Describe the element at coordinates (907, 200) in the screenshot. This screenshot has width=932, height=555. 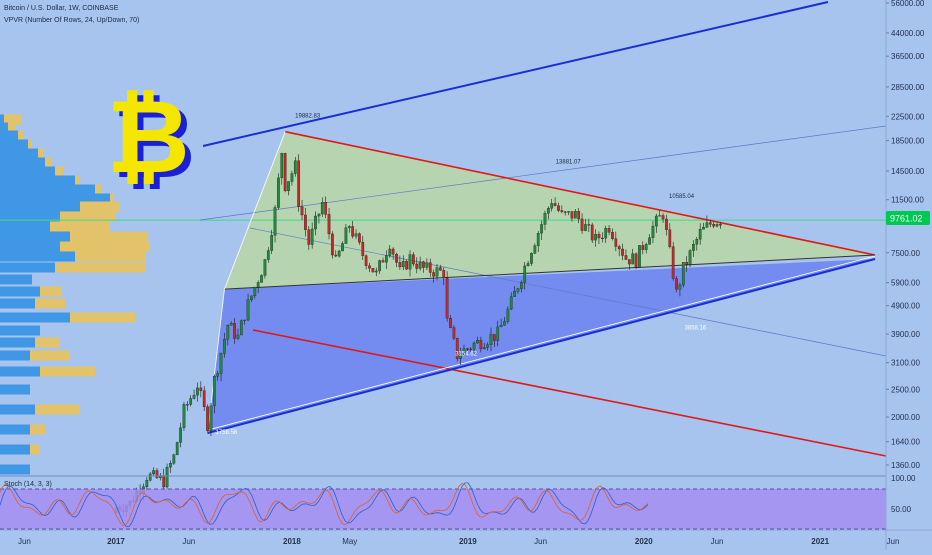
I see `price-axis-label: 11500.00` at that location.